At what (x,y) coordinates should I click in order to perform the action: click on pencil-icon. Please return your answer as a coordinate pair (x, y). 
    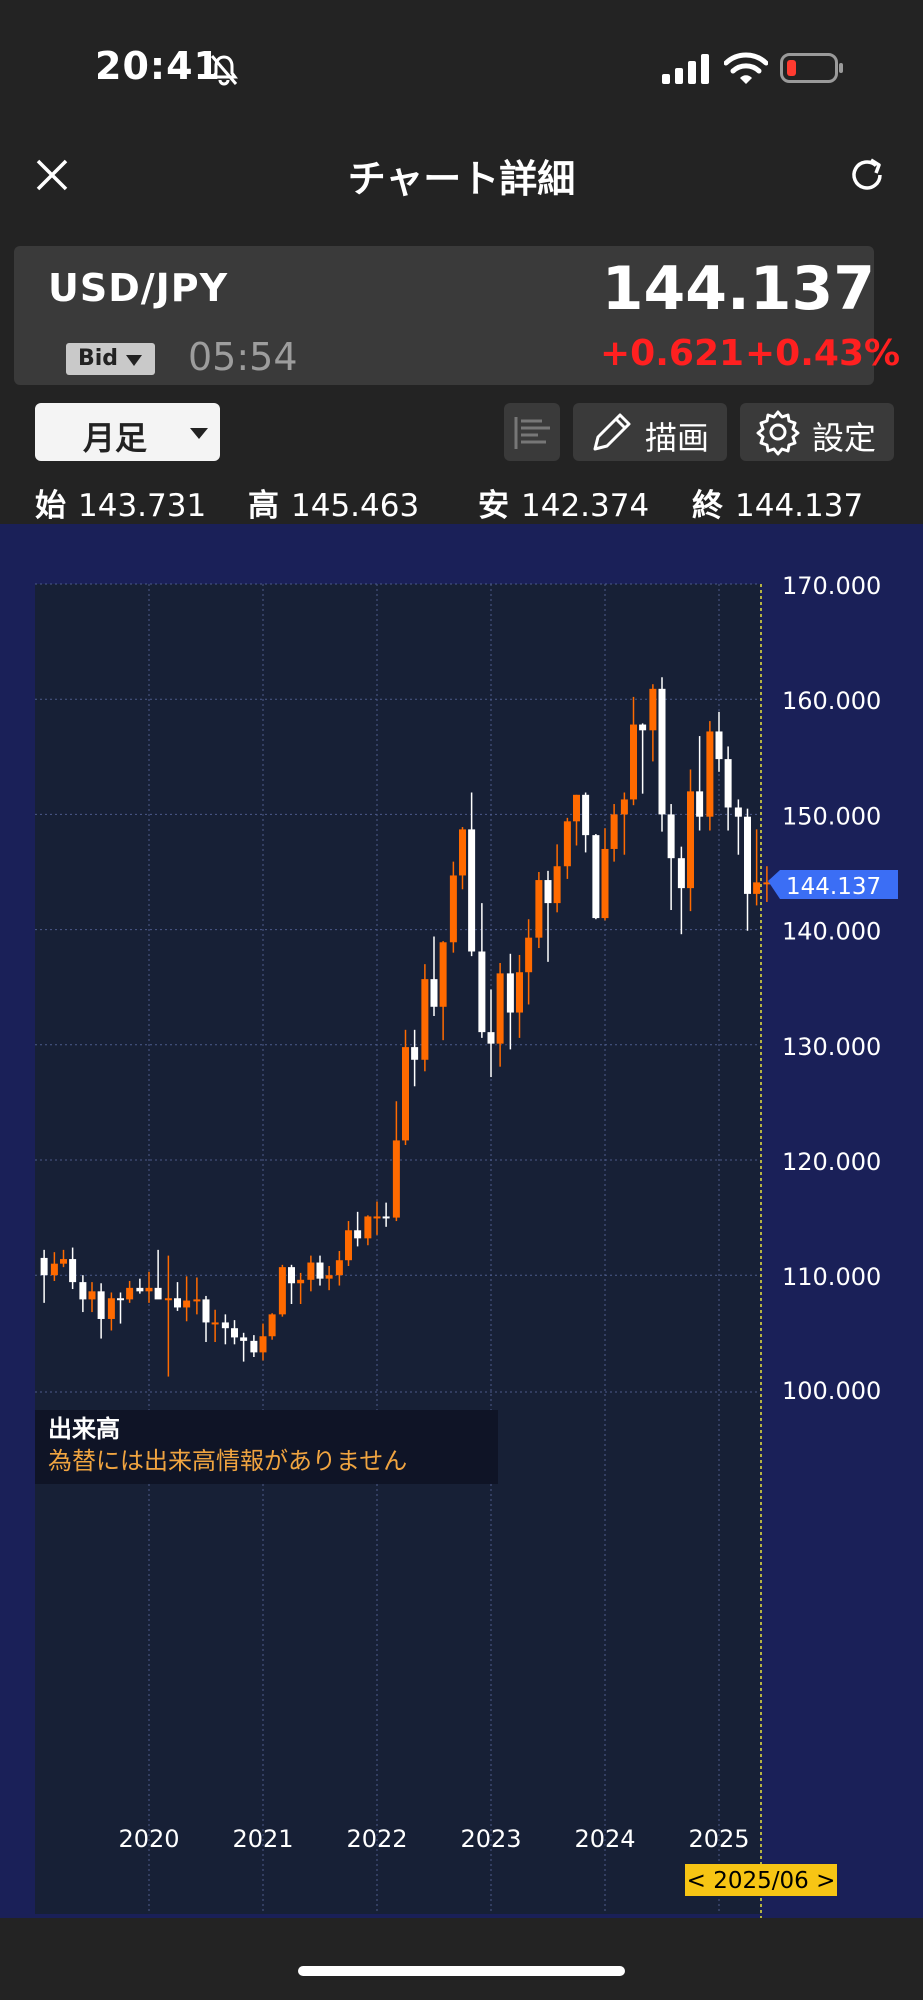
    Looking at the image, I should click on (612, 432).